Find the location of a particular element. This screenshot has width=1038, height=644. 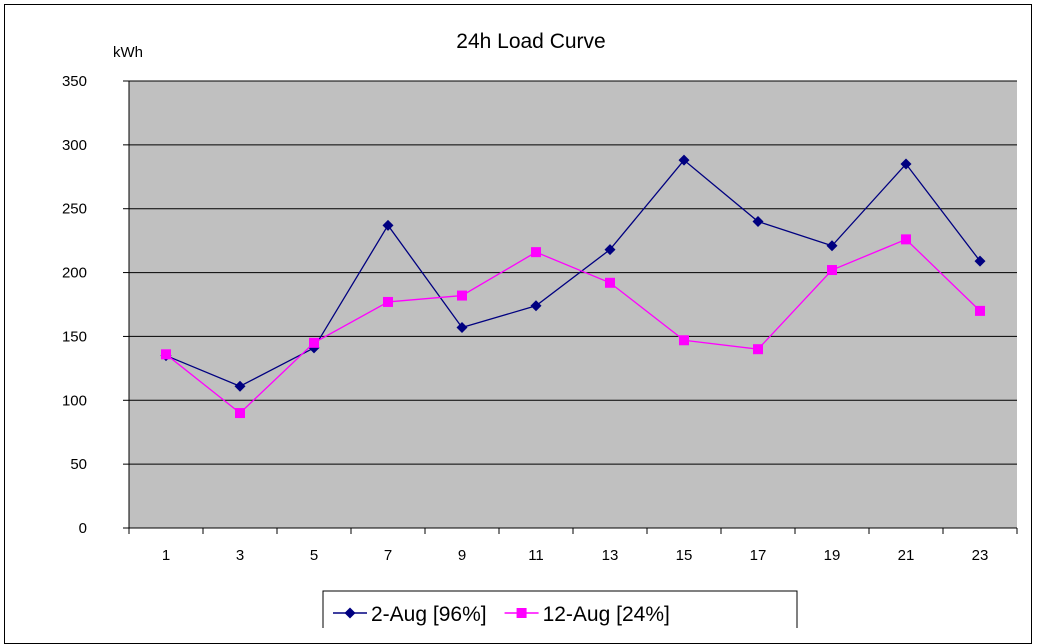

x-tick-label: 19 is located at coordinates (832, 555).